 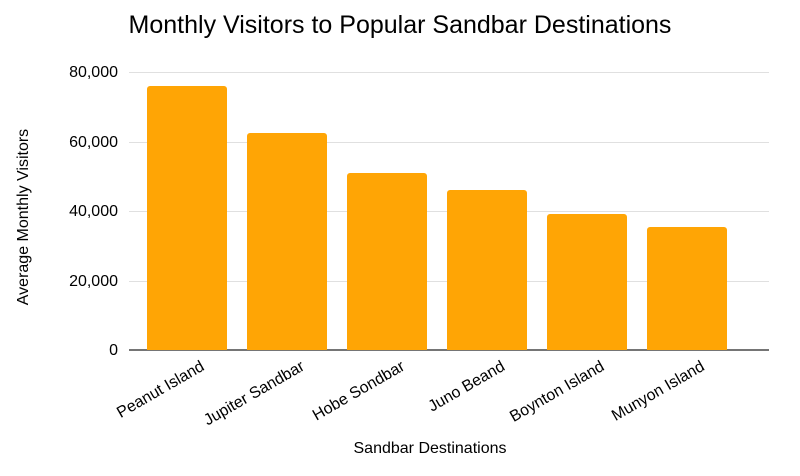 I want to click on x-tick-label: Hobe Sondbar, so click(x=358, y=391).